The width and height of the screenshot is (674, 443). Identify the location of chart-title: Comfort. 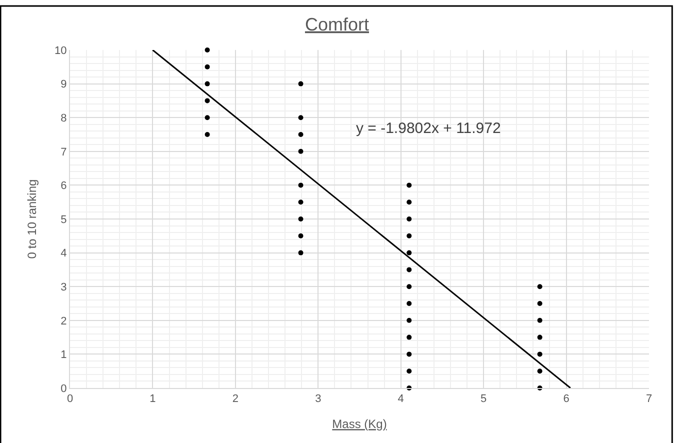
(337, 24).